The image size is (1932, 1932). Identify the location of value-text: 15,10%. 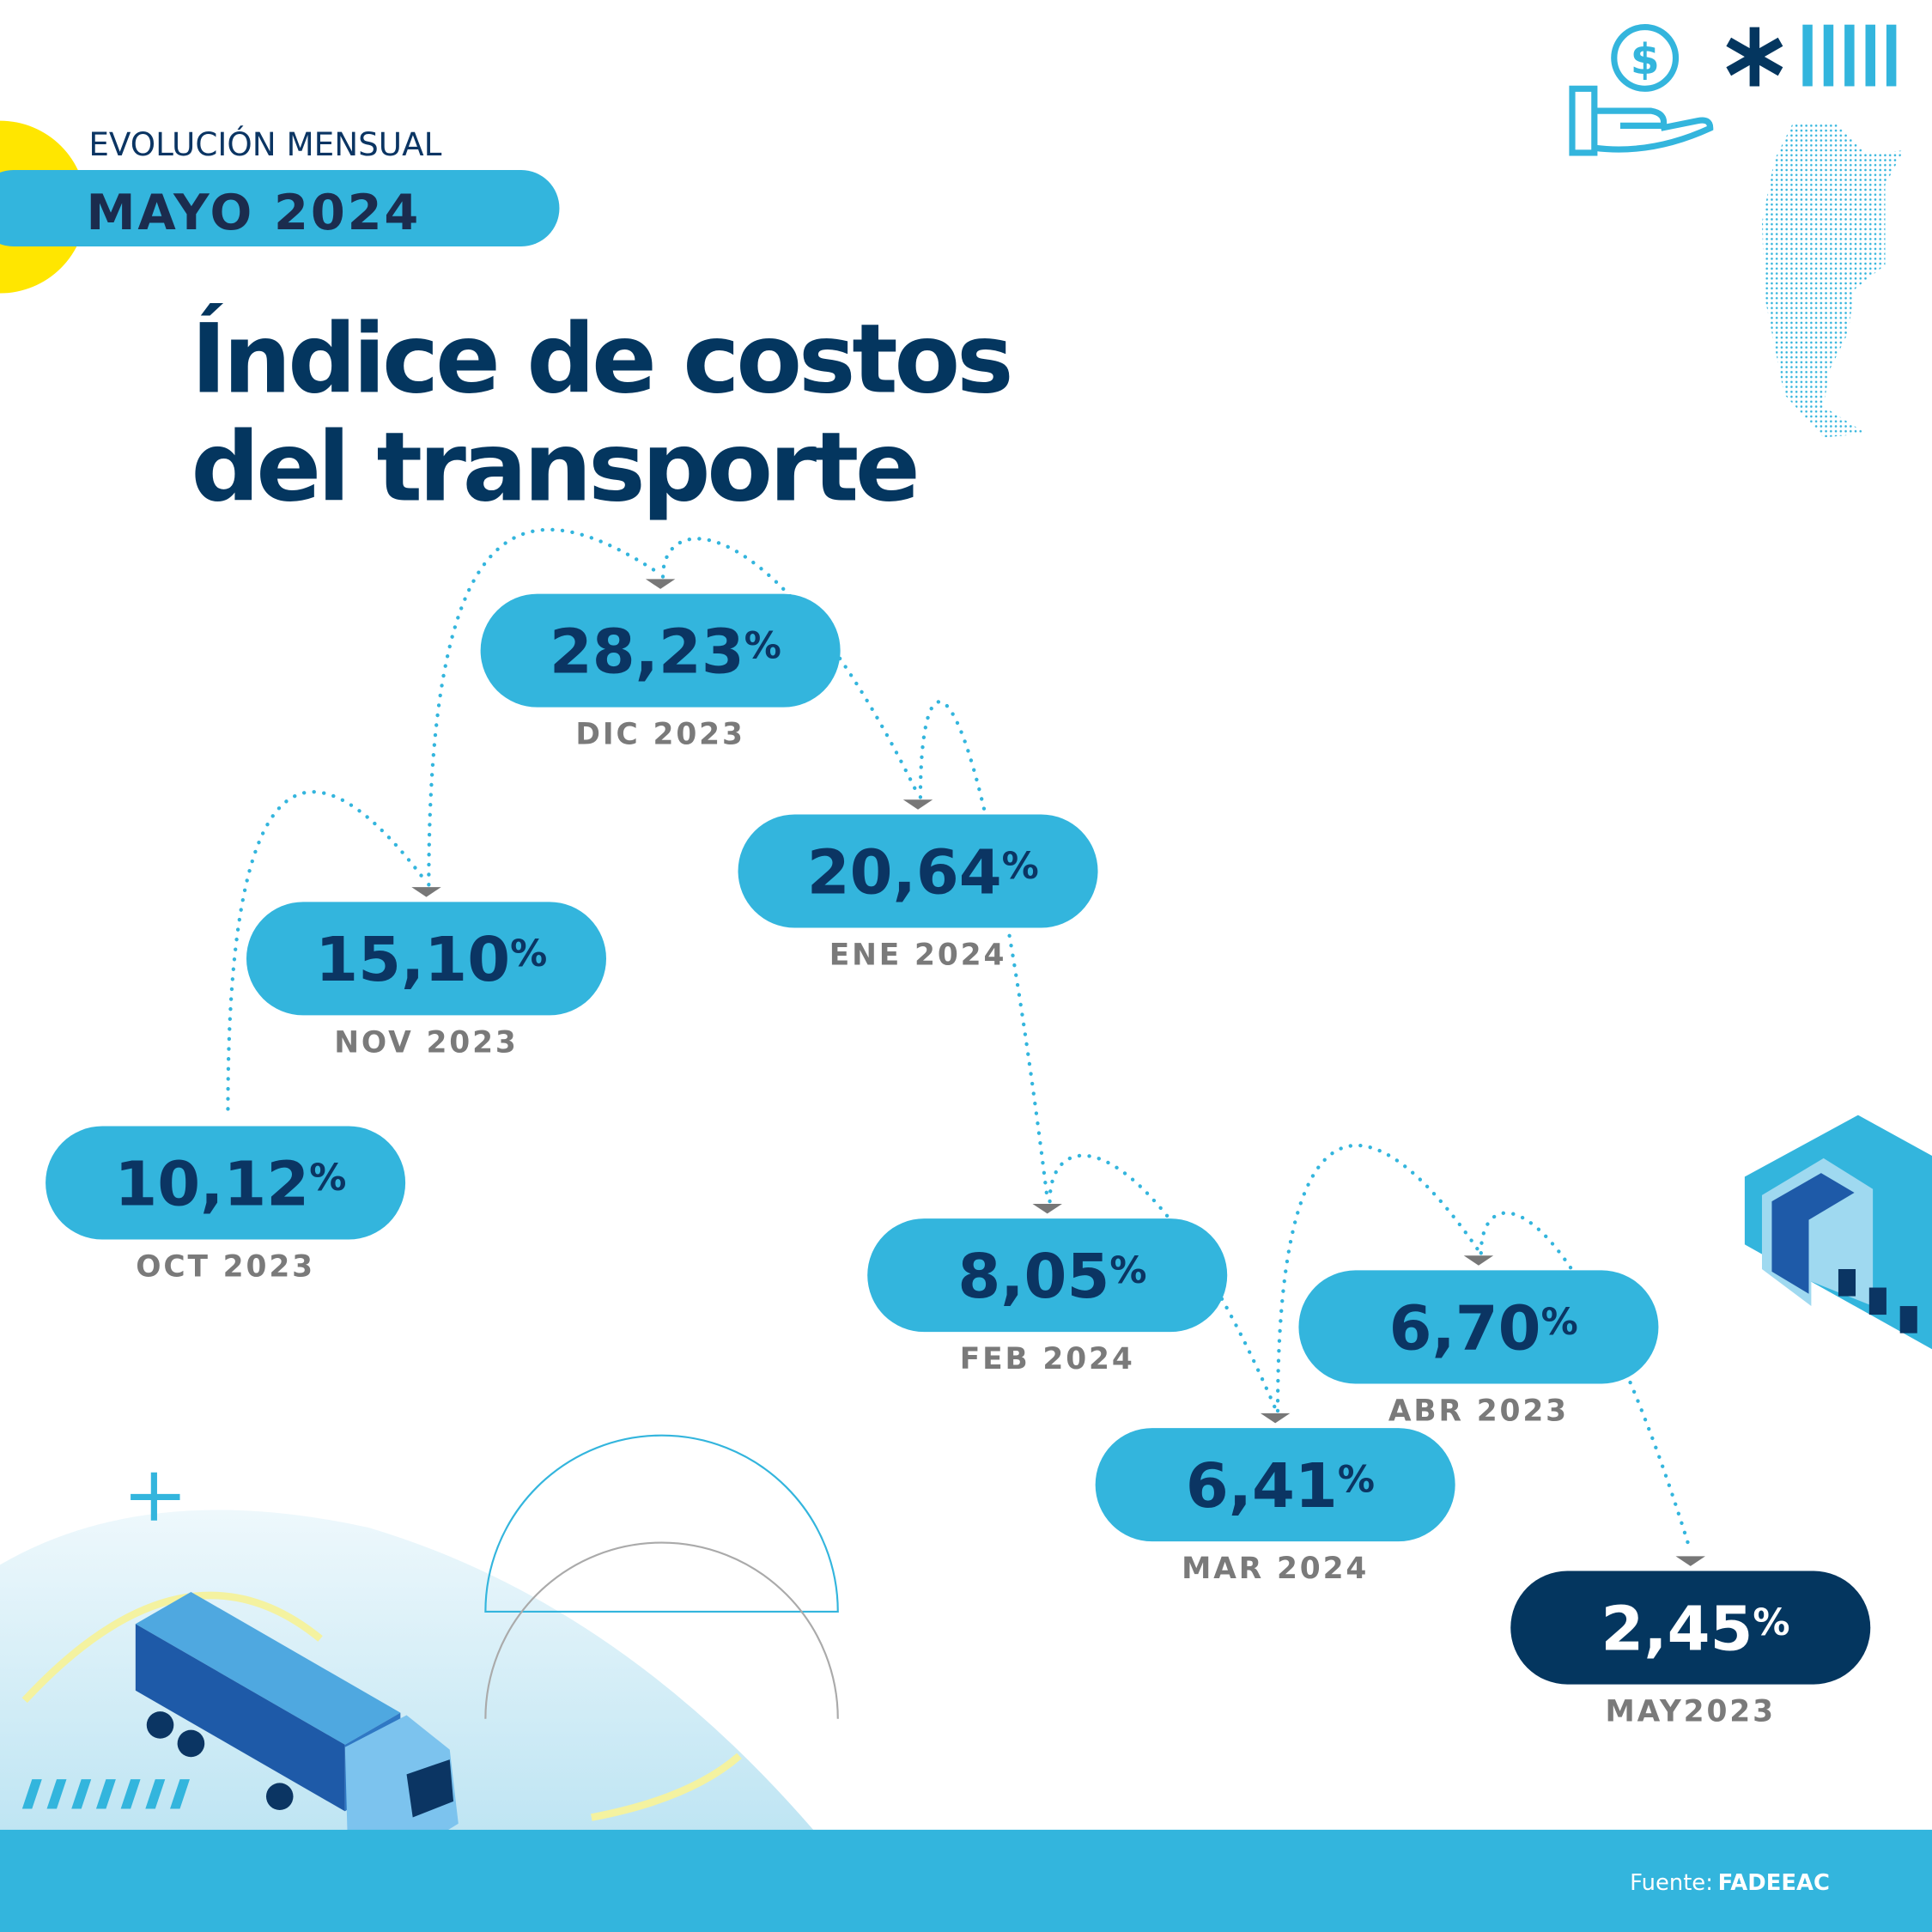
(431, 959).